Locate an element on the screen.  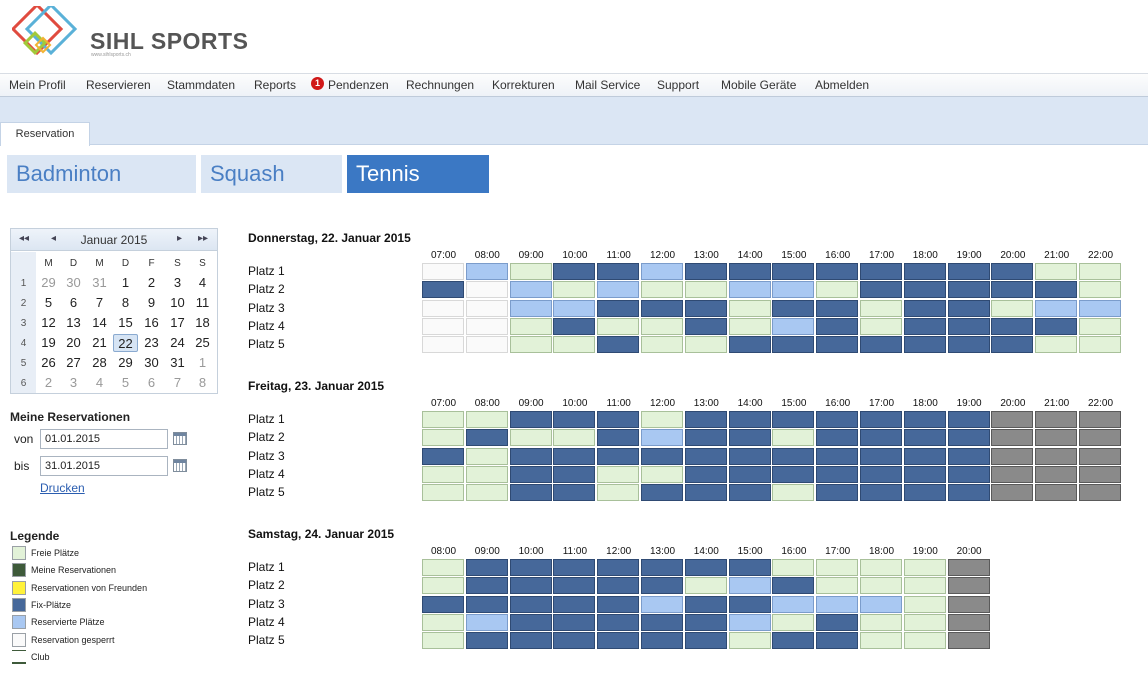
menu-mail-service: Mail Service is located at coordinates (608, 85).